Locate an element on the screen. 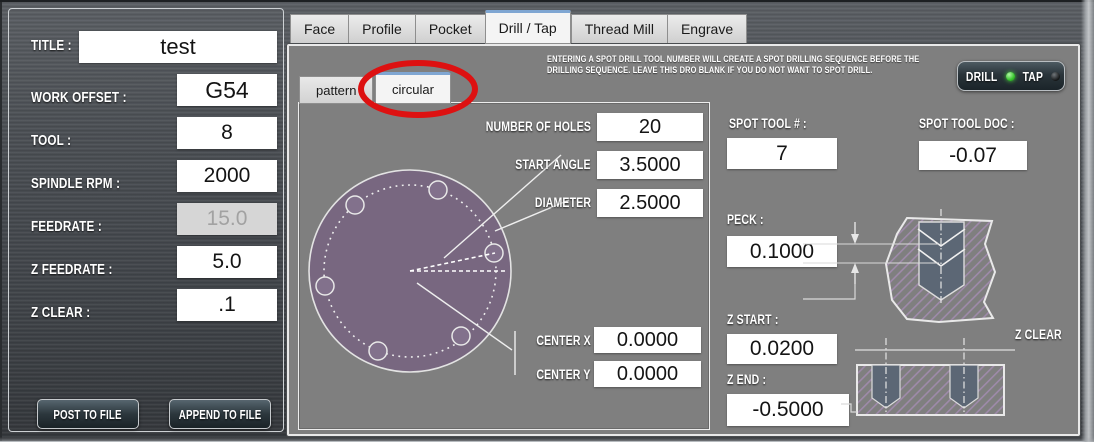 This screenshot has height=442, width=1094. window-frame-right is located at coordinates (1087, 221).